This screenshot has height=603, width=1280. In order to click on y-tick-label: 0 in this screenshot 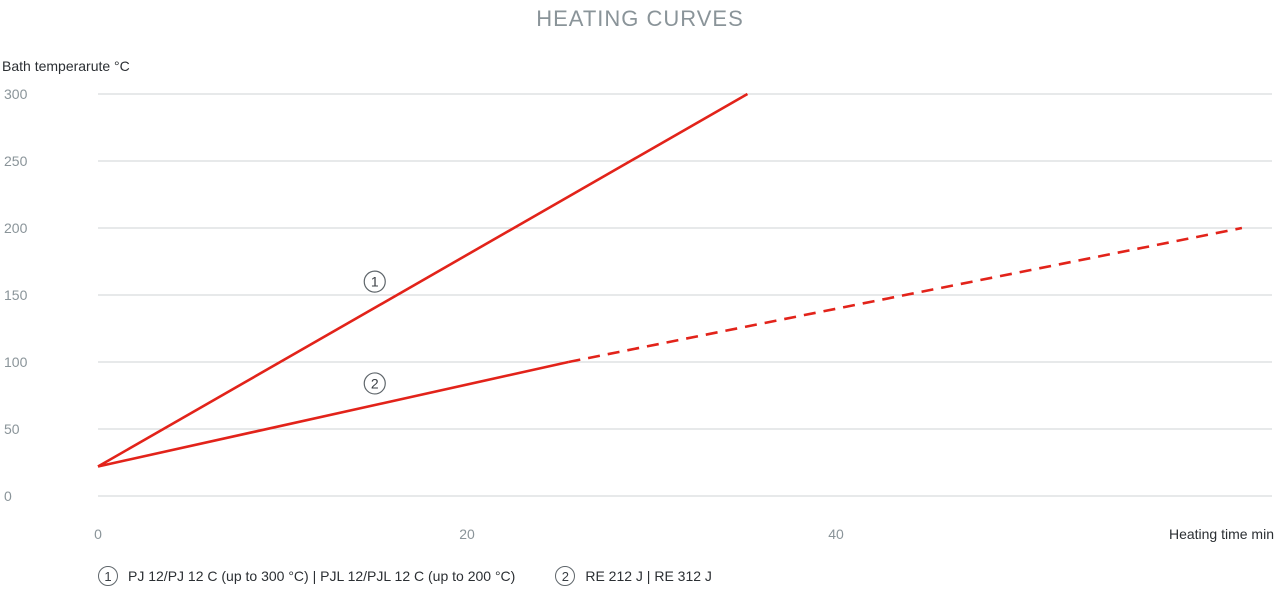, I will do `click(8, 496)`.